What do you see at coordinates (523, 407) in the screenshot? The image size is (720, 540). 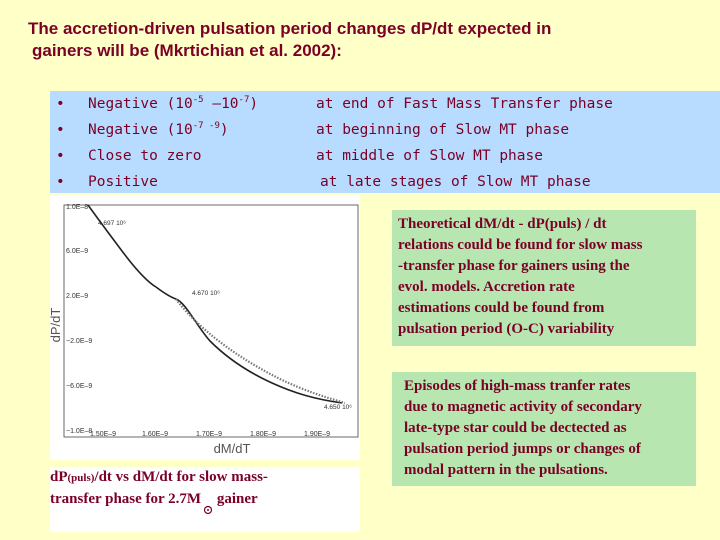 I see `episodes-line: due to magnetic activity of secondary` at bounding box center [523, 407].